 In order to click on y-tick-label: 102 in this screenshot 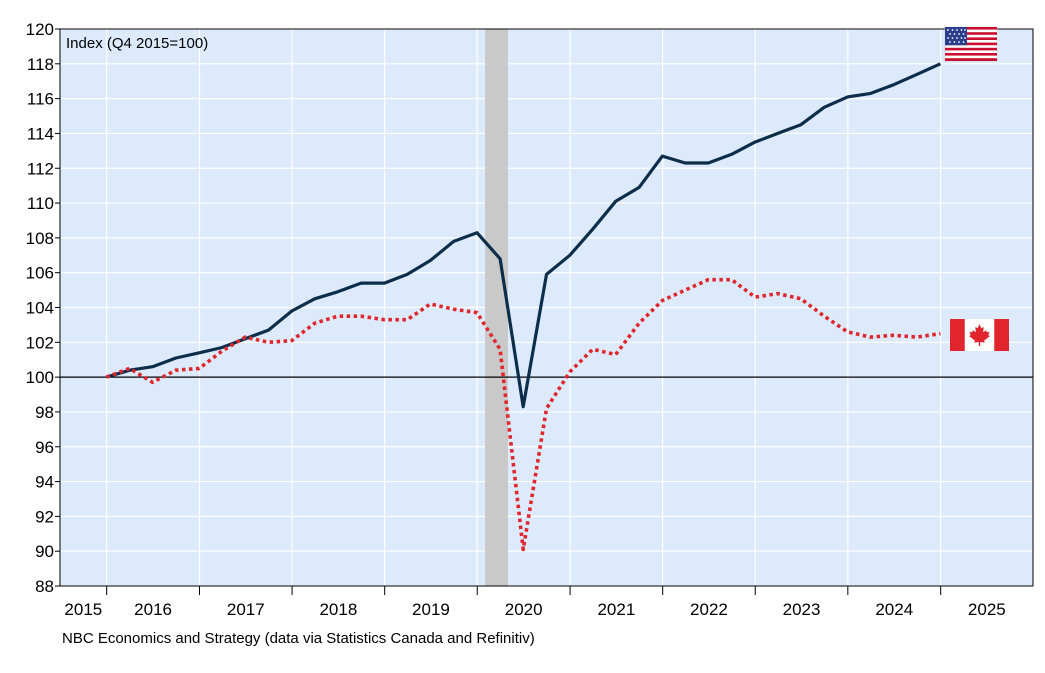, I will do `click(40, 342)`.